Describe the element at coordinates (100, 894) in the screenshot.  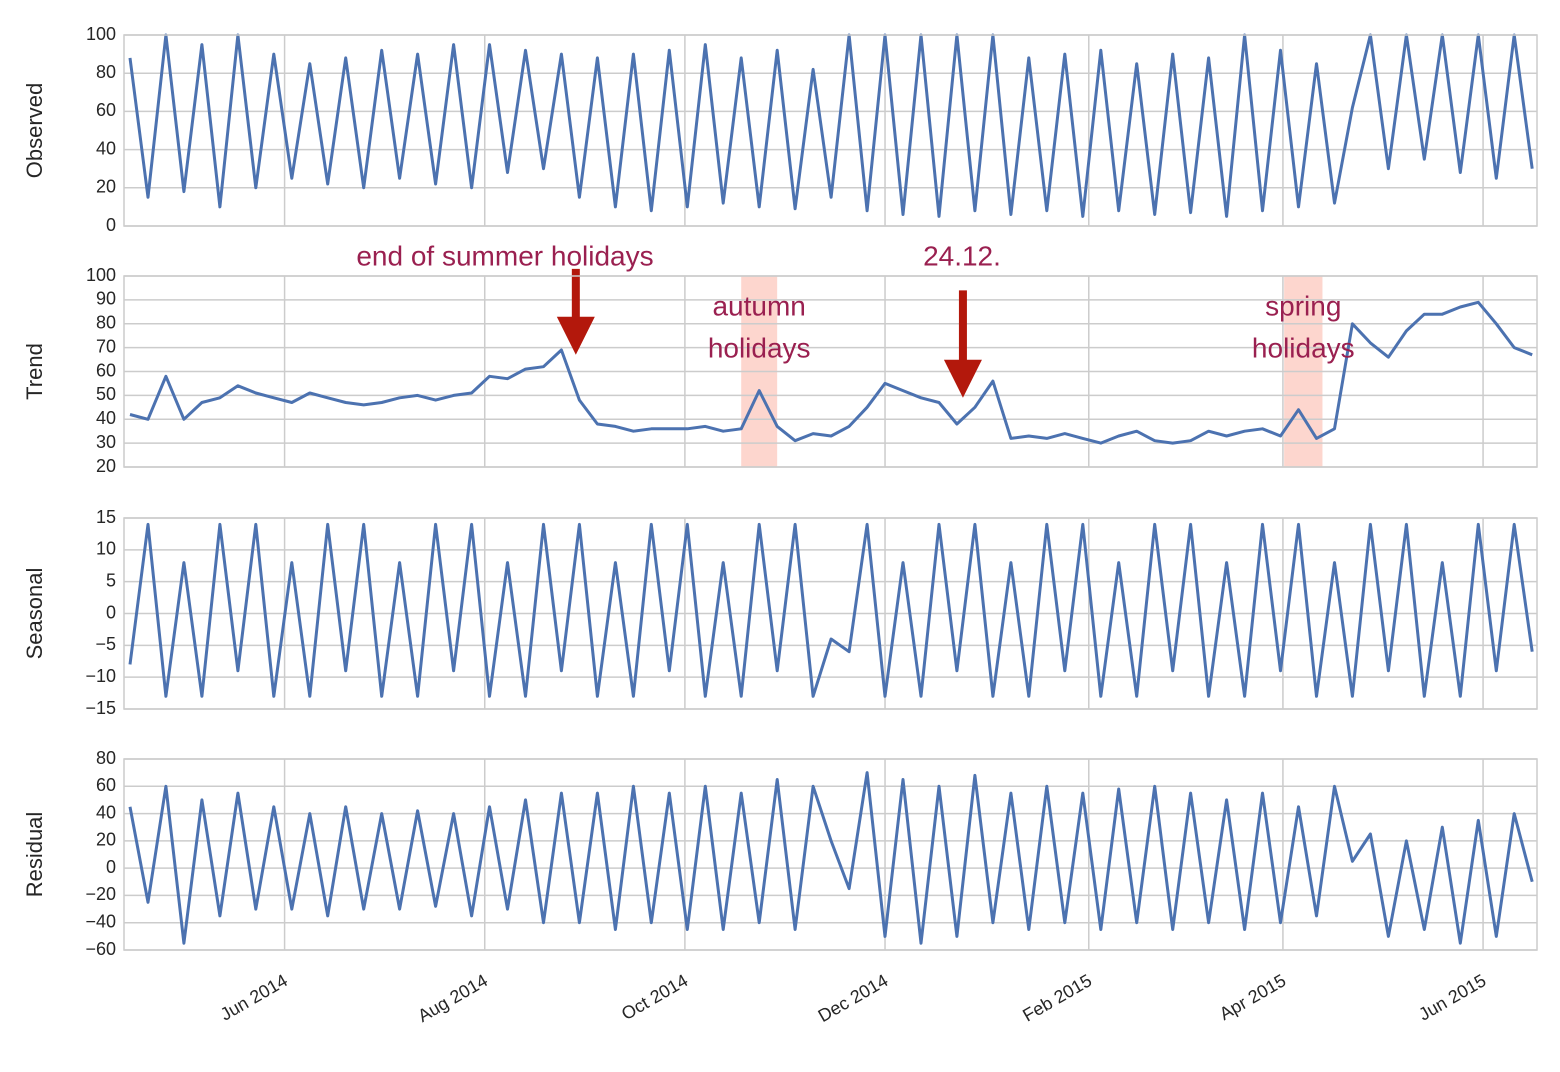
I see `y-tick-label: −20` at that location.